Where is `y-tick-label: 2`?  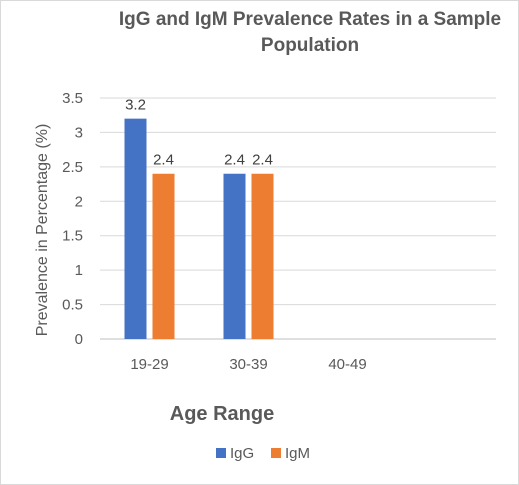
y-tick-label: 2 is located at coordinates (79, 201).